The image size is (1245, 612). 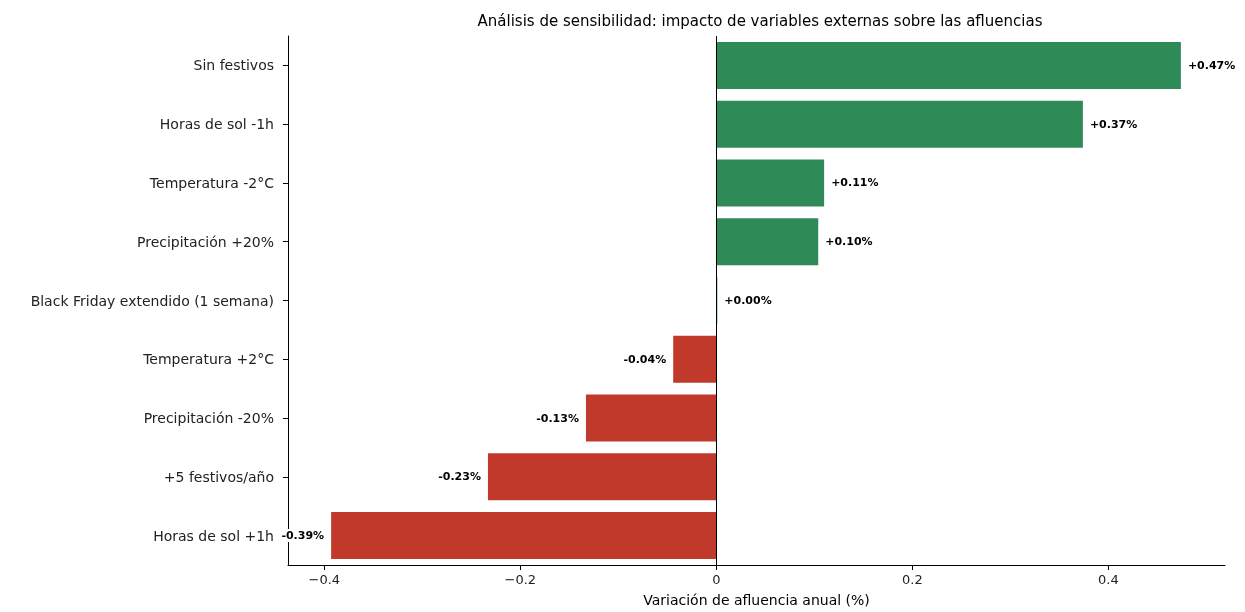 What do you see at coordinates (213, 535) in the screenshot?
I see `y-tick-label: Horas de sol +1h` at bounding box center [213, 535].